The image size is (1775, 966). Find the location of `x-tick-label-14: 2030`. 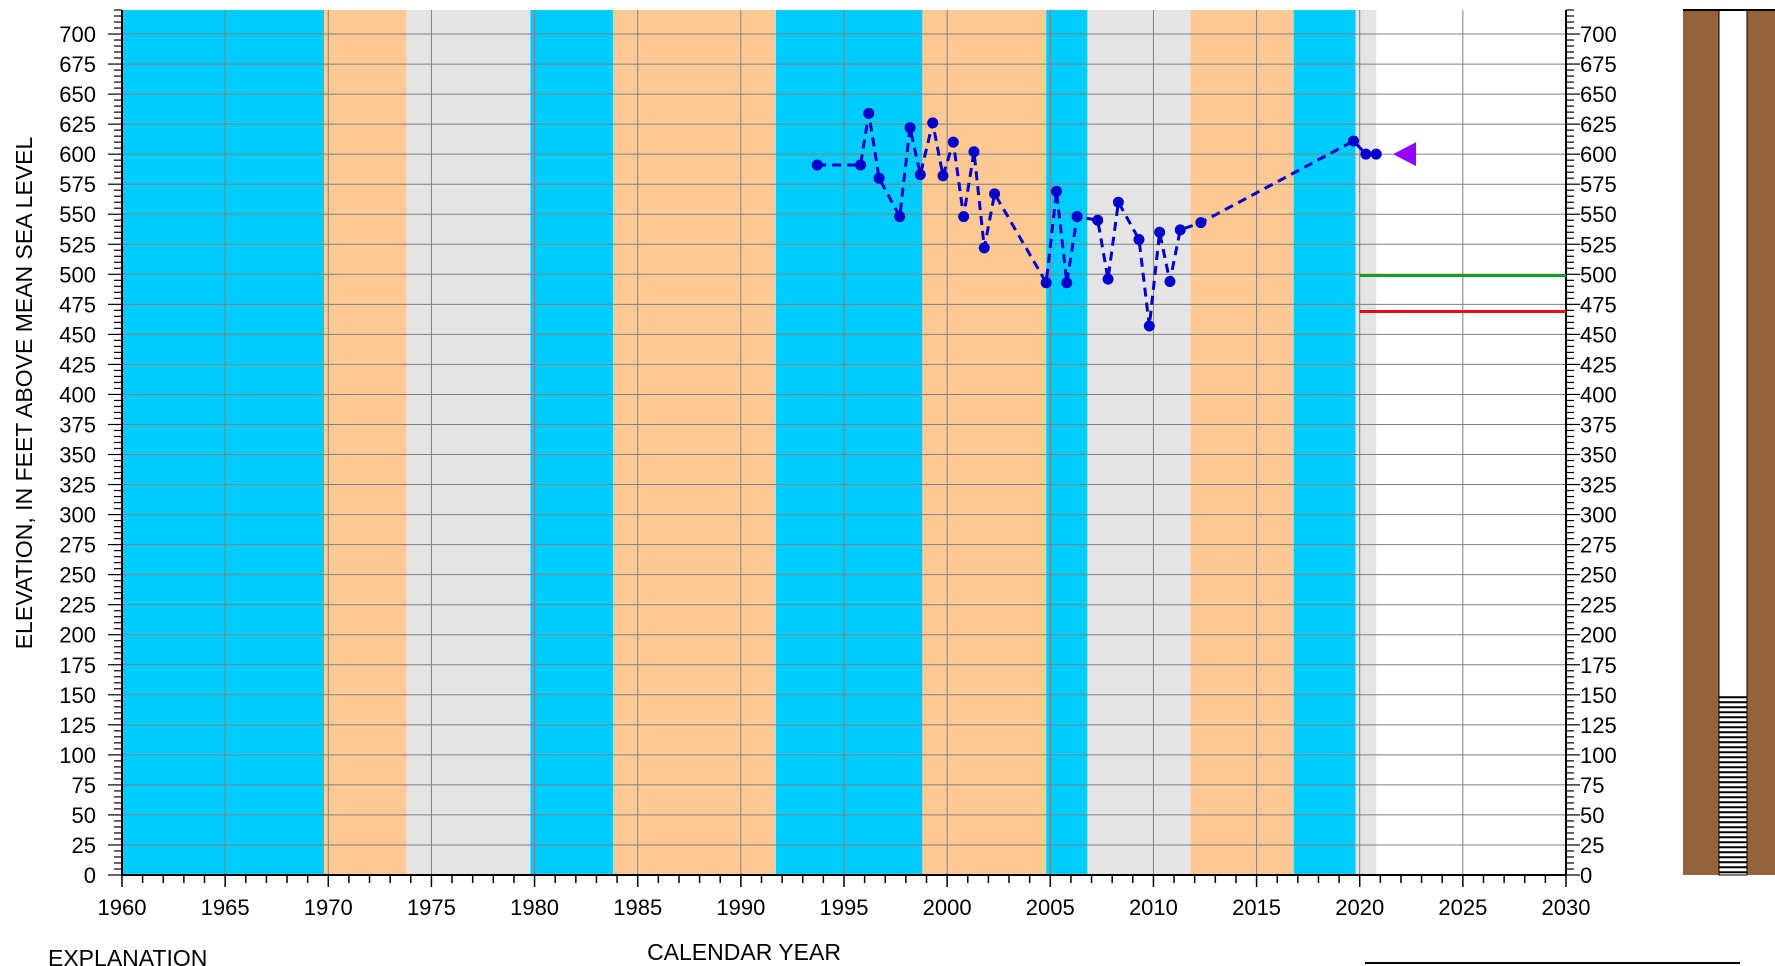

x-tick-label-14: 2030 is located at coordinates (1566, 907).